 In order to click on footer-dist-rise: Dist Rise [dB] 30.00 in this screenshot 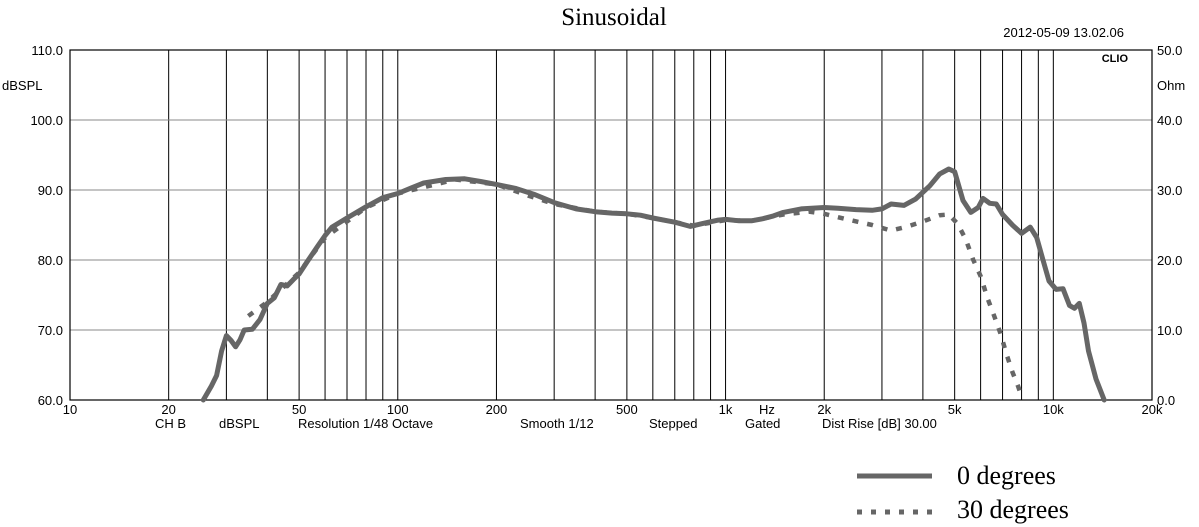, I will do `click(879, 423)`.